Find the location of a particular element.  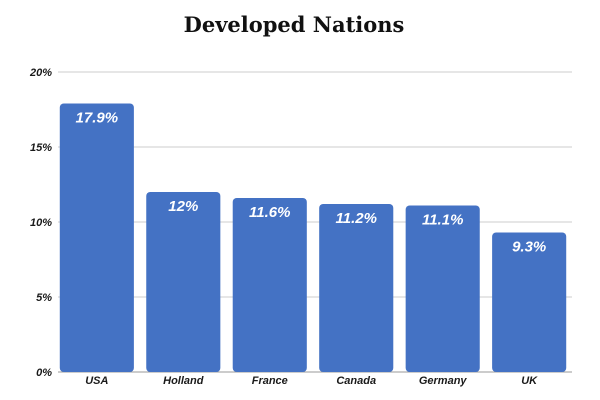

category-label-holland: Holland is located at coordinates (183, 381).